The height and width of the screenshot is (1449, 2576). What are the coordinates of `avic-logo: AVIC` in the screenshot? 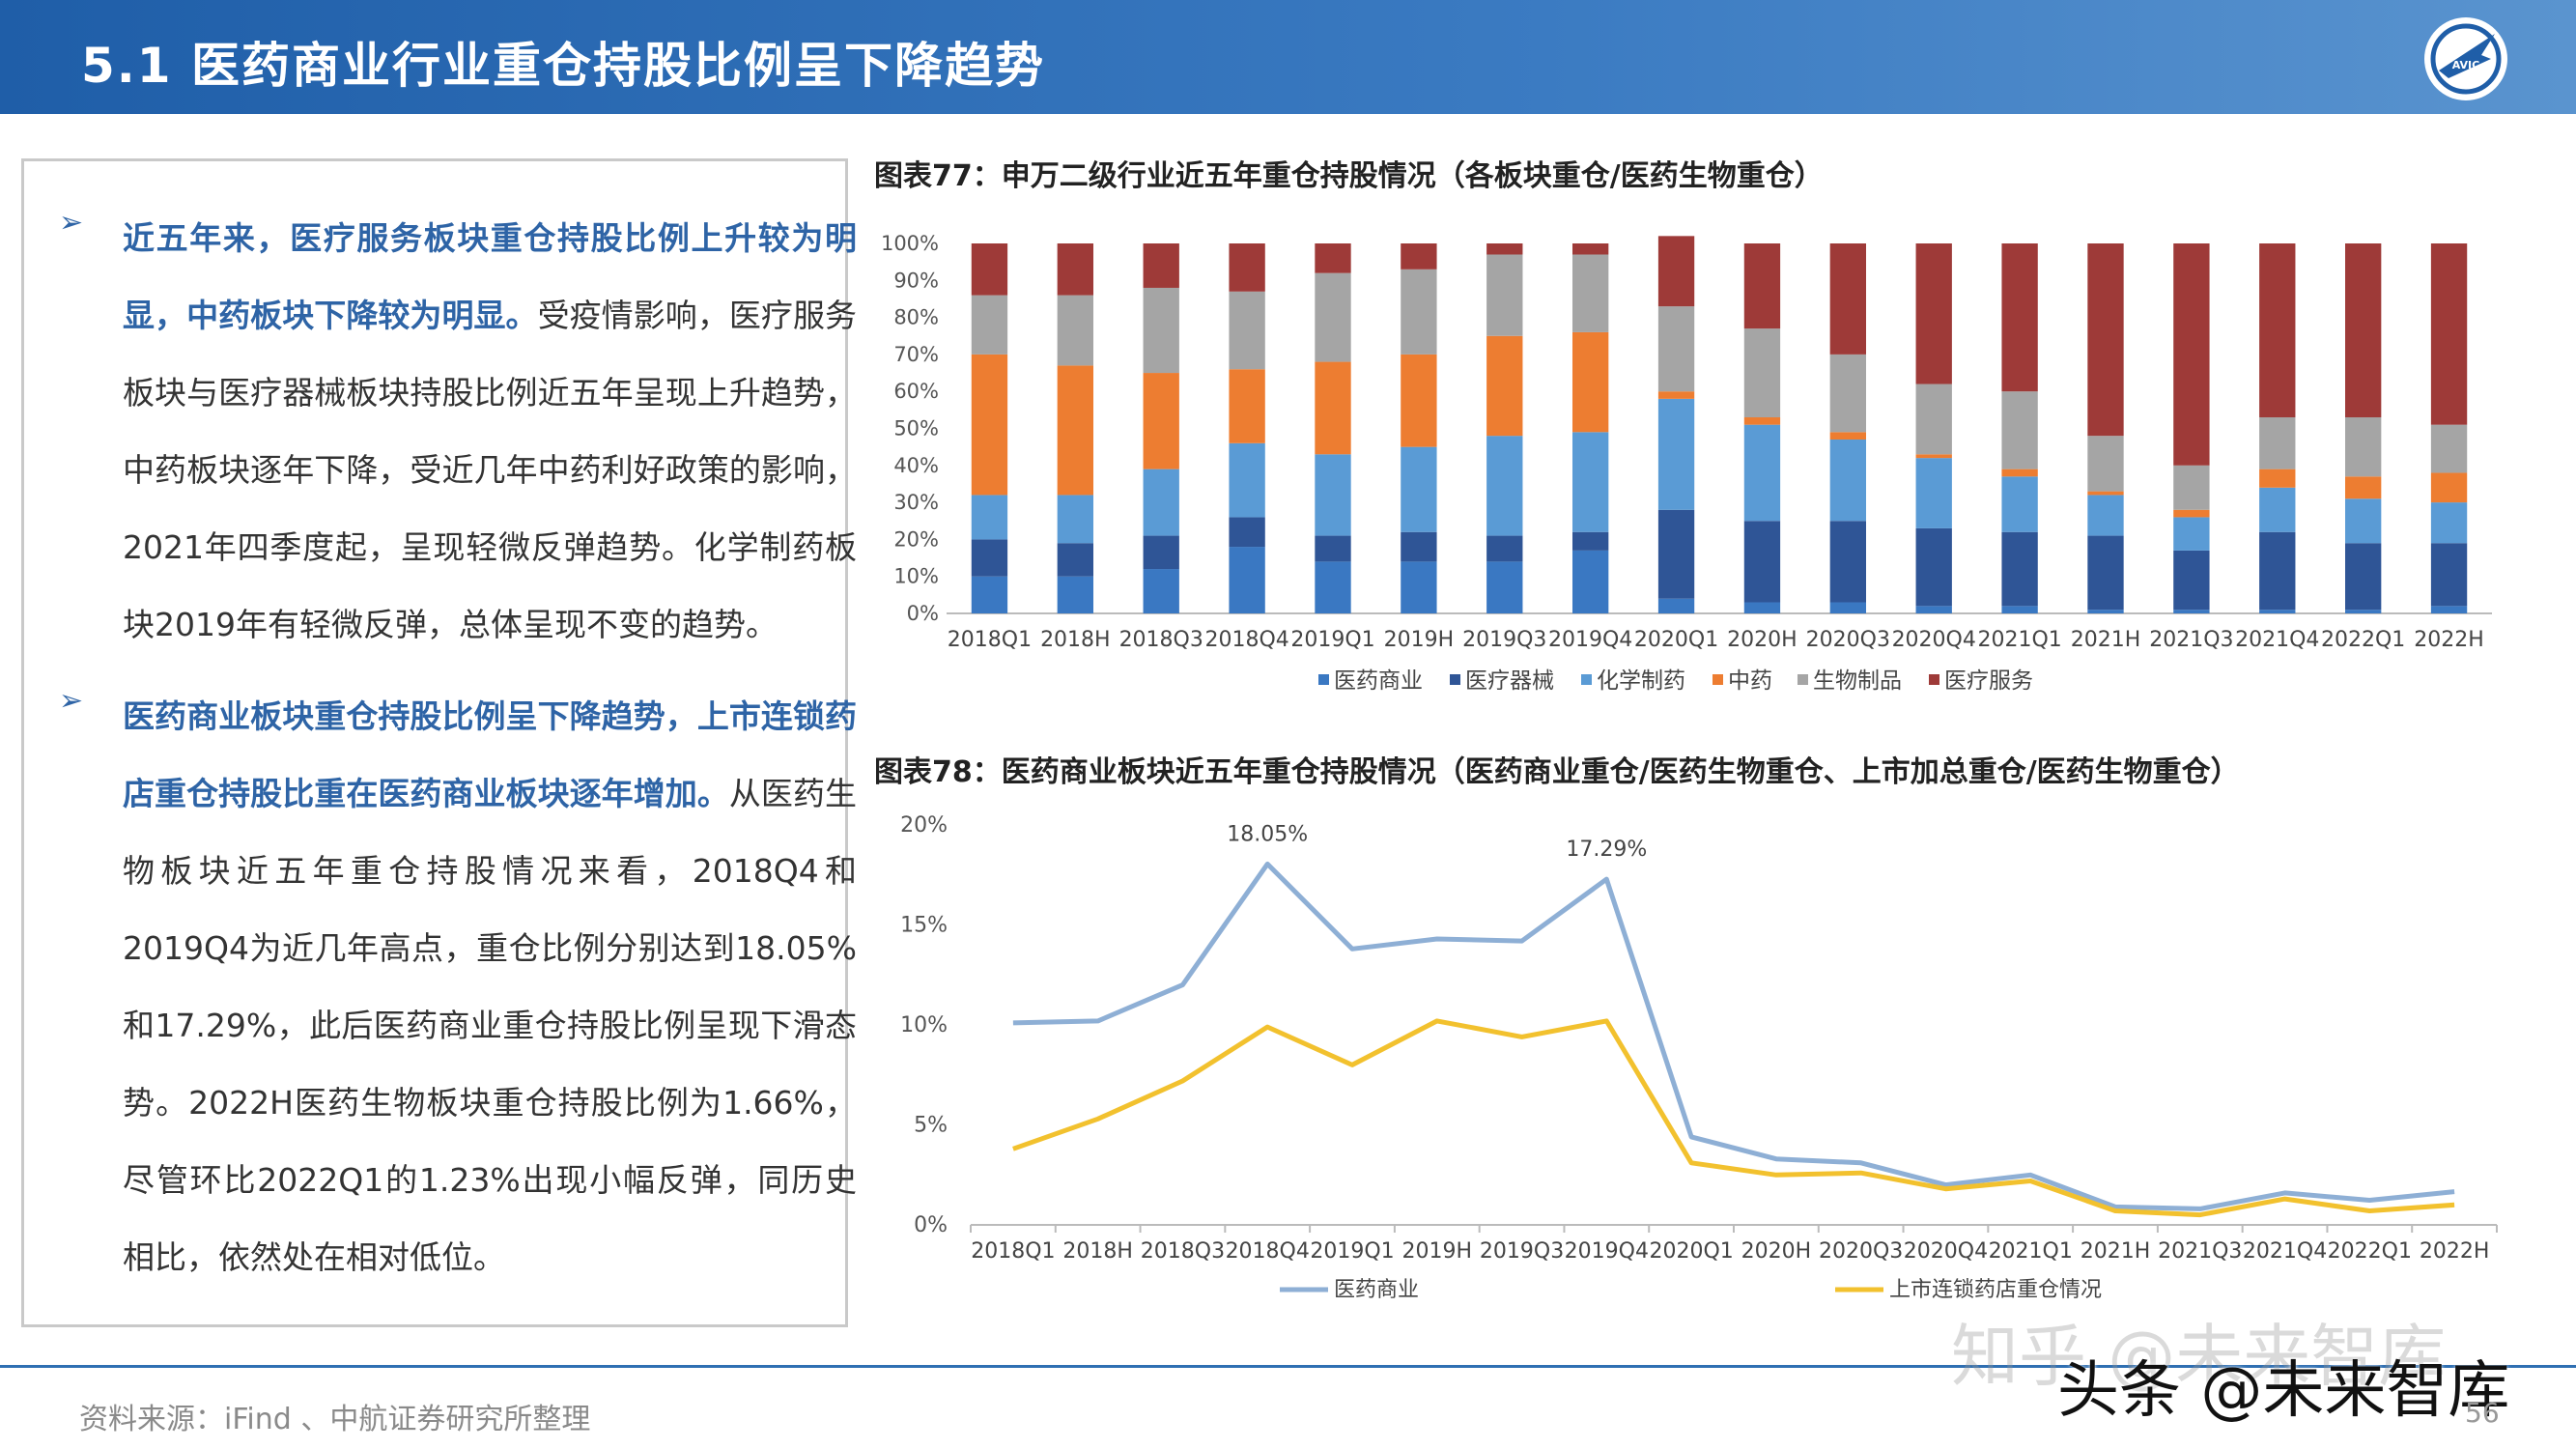 It's located at (2465, 58).